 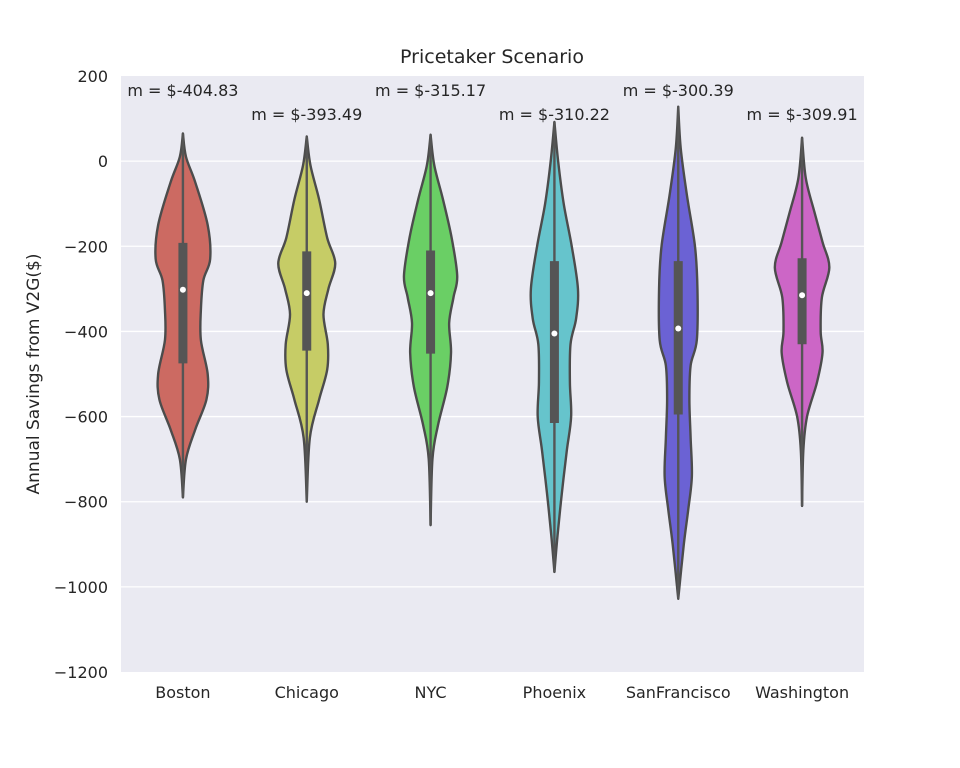 I want to click on x-tick-label: Washington, so click(x=802, y=692).